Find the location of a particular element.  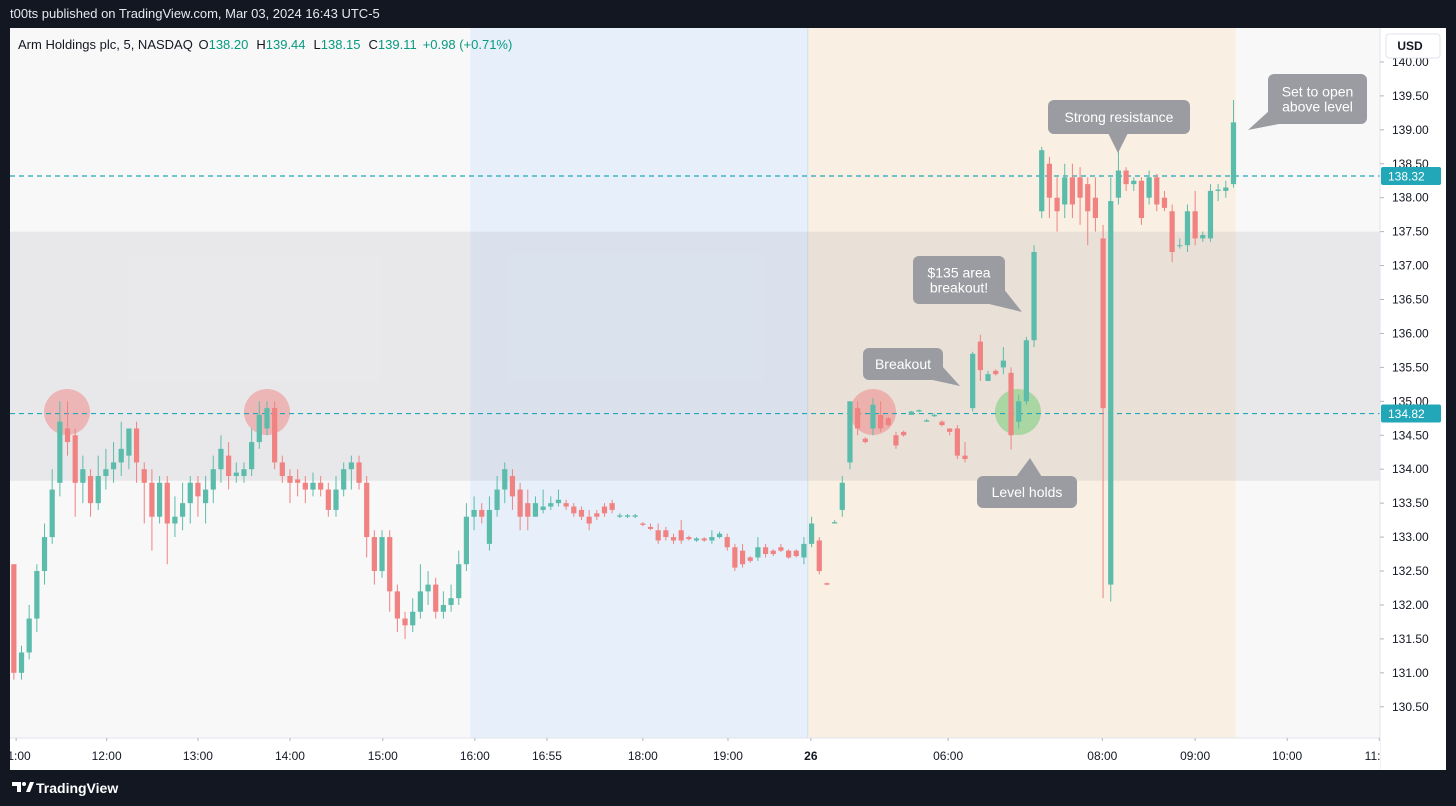

y-tick-label: 131.00 is located at coordinates (1410, 673).